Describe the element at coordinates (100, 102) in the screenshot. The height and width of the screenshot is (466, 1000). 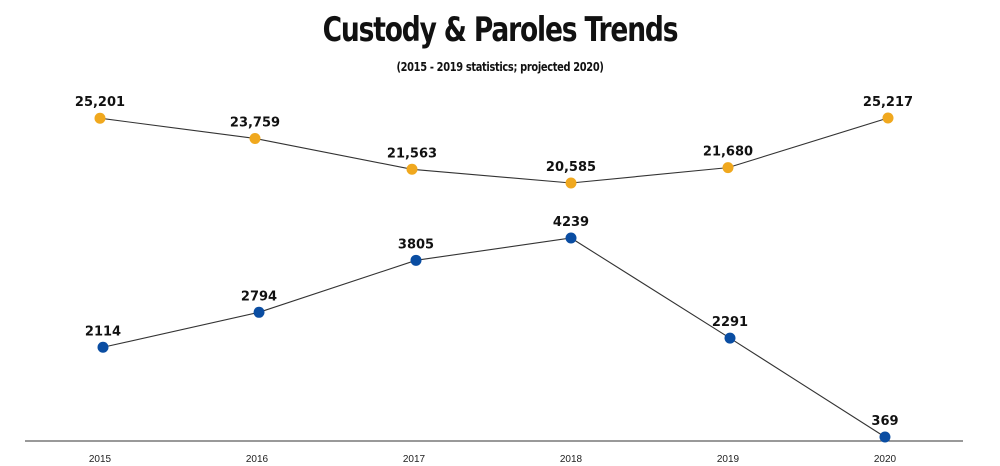
I see `data-label: 25,201` at that location.